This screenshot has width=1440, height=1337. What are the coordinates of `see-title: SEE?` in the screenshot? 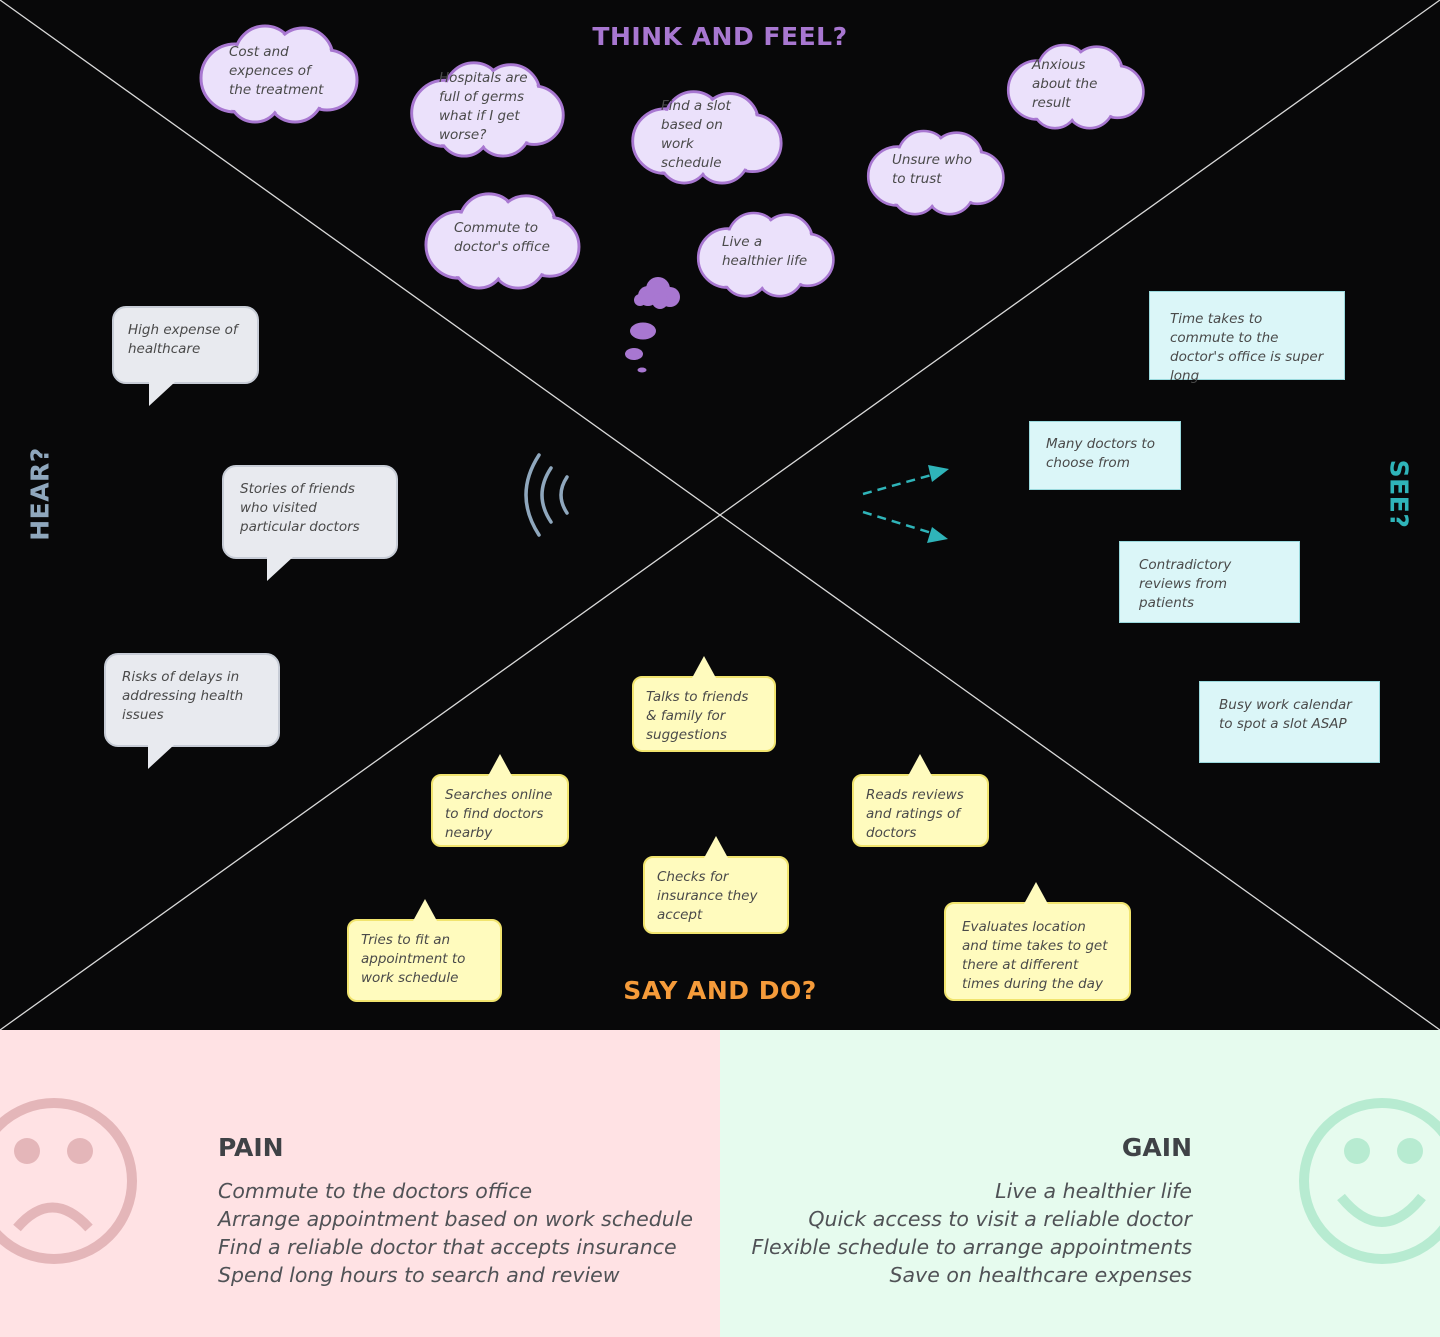 It's located at (1399, 494).